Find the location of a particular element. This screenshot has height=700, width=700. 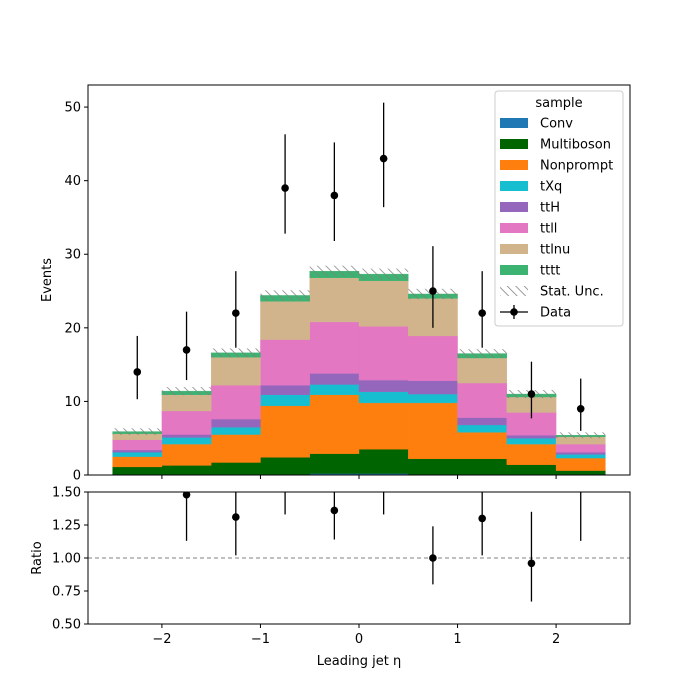

y-tick-label: 30 is located at coordinates (72, 255).